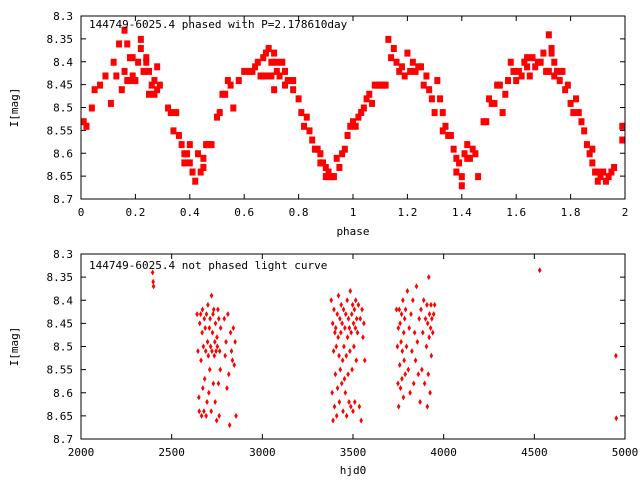 This screenshot has height=485, width=640. Describe the element at coordinates (353, 212) in the screenshot. I see `x-tick-label: 1` at that location.